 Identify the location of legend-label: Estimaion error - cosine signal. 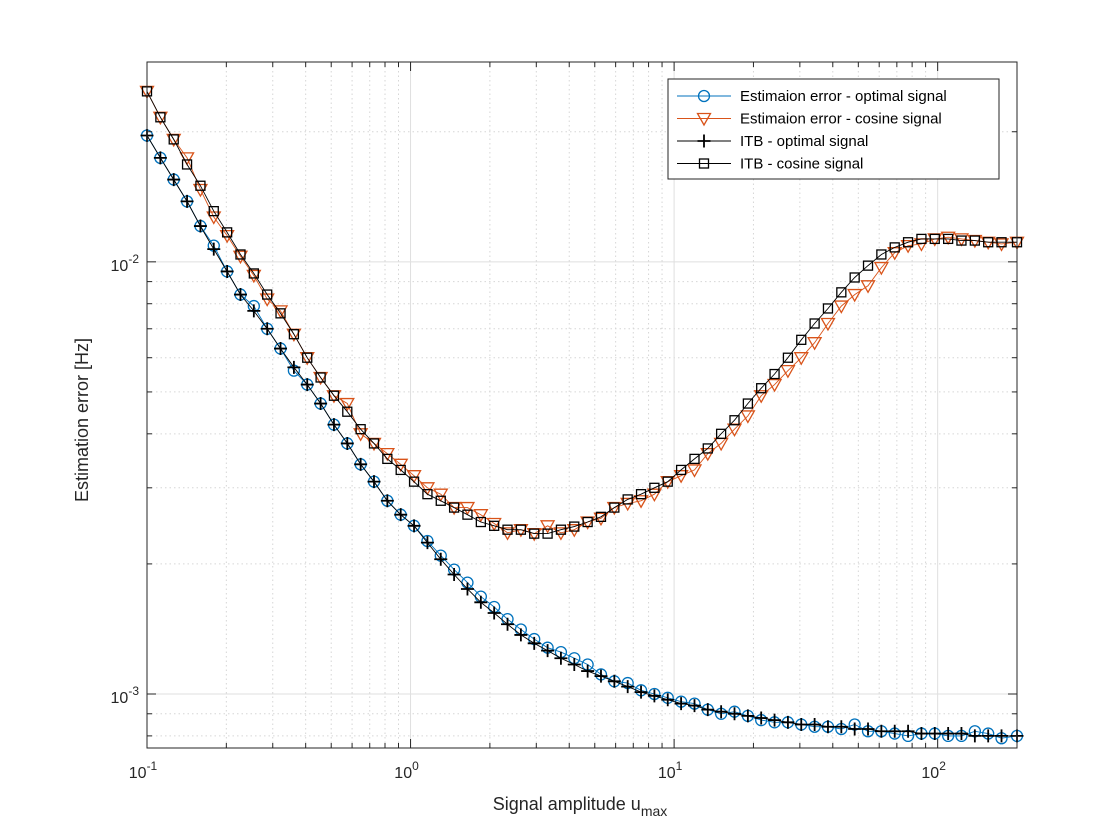
(841, 119).